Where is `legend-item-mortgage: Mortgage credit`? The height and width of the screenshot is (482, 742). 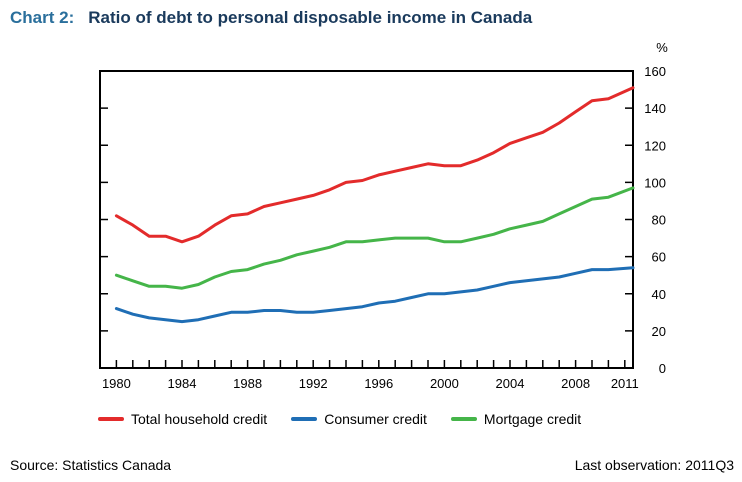 legend-item-mortgage: Mortgage credit is located at coordinates (516, 419).